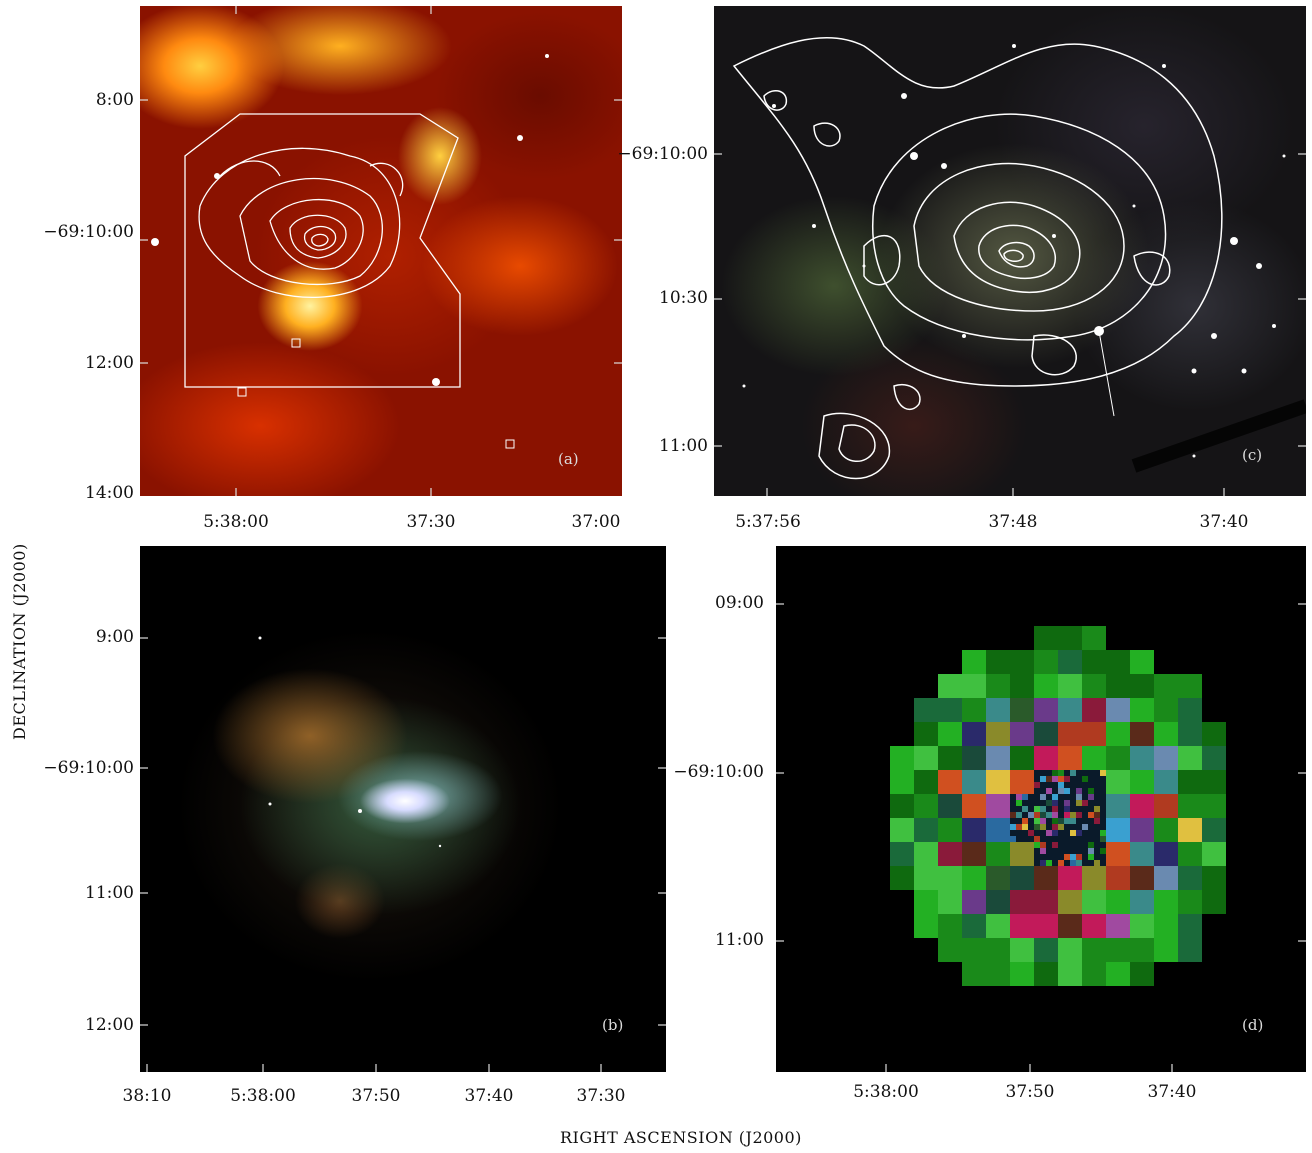  I want to click on panel-c-ytick: 11:00, so click(683, 446).